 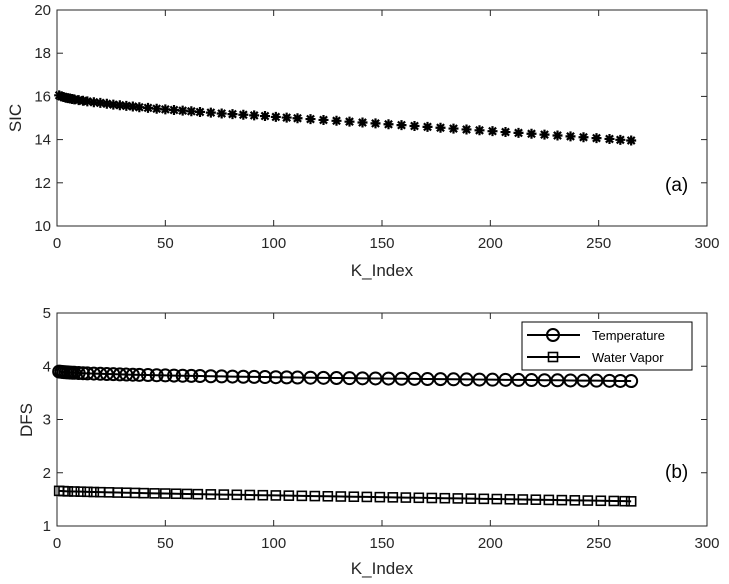 I want to click on x-tick-label: 100, so click(x=273, y=543).